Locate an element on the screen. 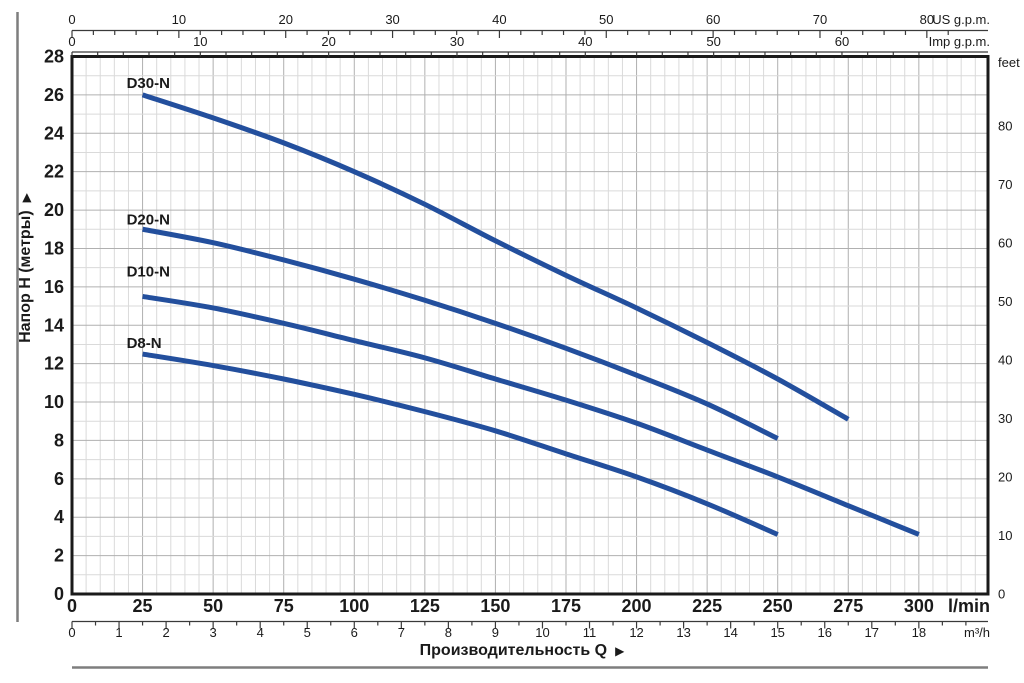 The image size is (1024, 683). metres-tick-label: 18 is located at coordinates (54, 248).